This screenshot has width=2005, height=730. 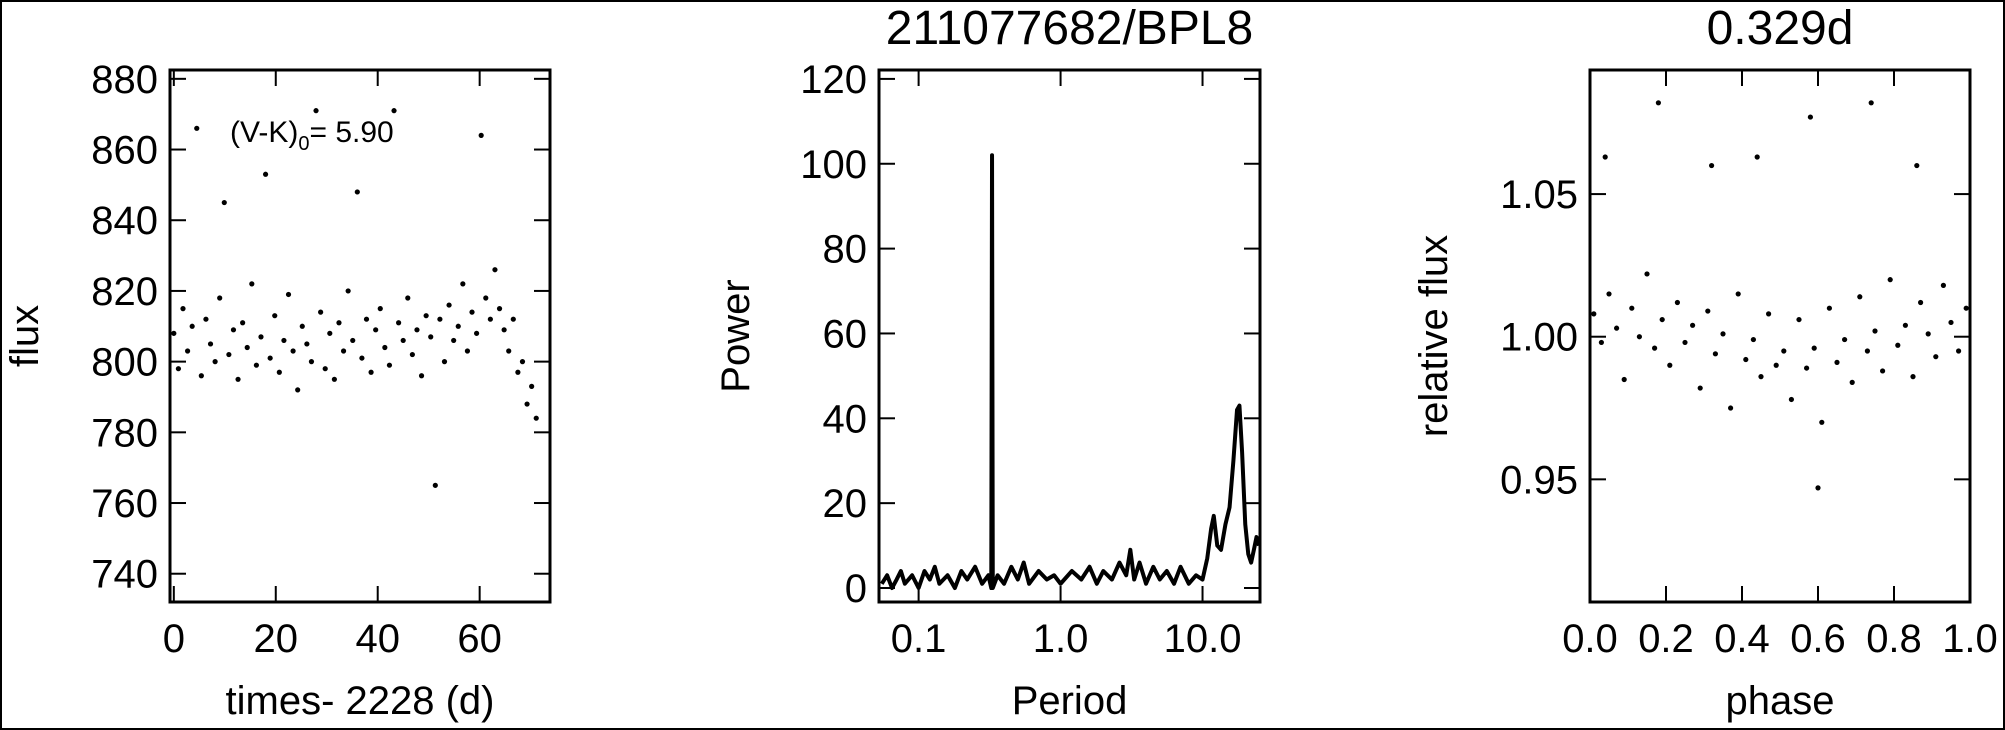 What do you see at coordinates (276, 639) in the screenshot?
I see `x-tick-label: 20` at bounding box center [276, 639].